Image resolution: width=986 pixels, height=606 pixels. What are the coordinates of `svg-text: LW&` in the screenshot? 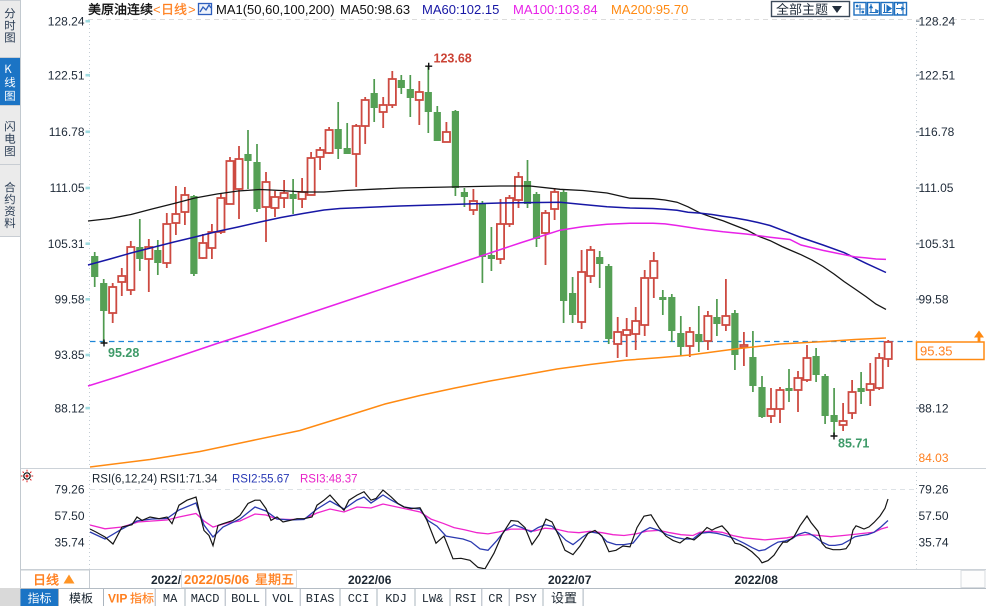 It's located at (433, 599).